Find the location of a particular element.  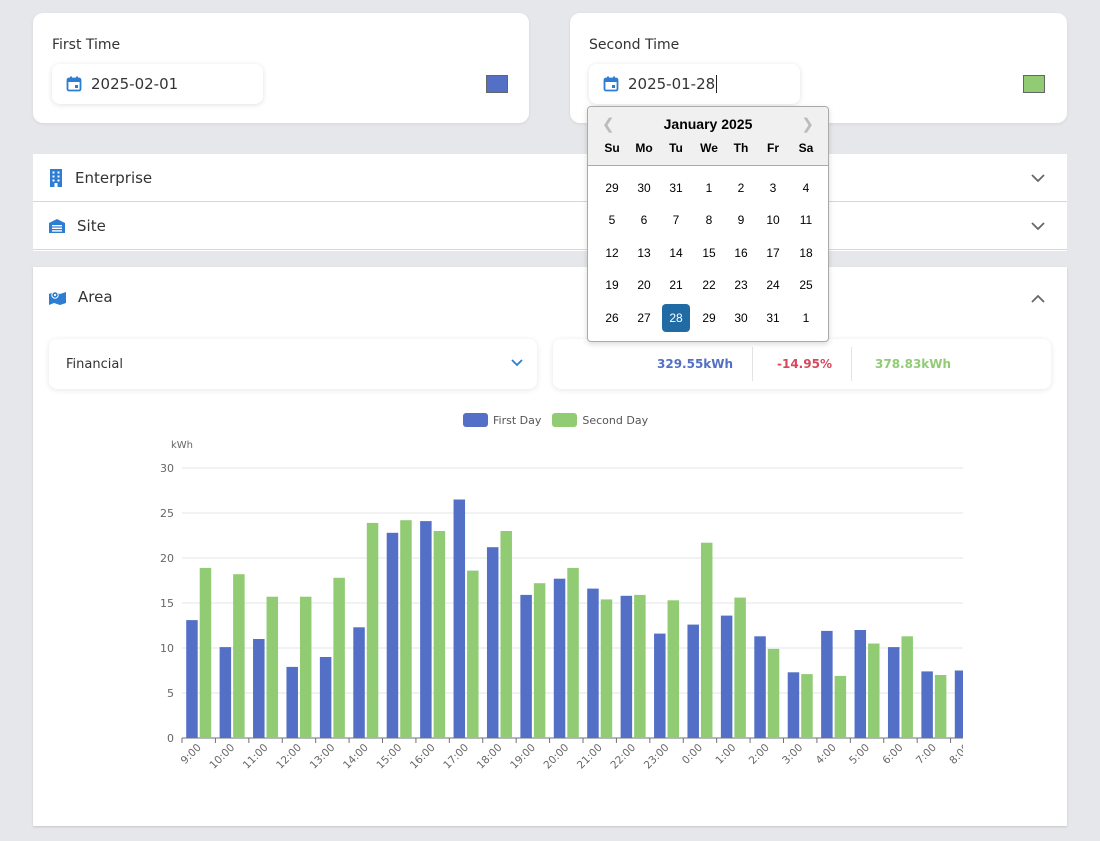

chevron-up-icon is located at coordinates (1038, 299).